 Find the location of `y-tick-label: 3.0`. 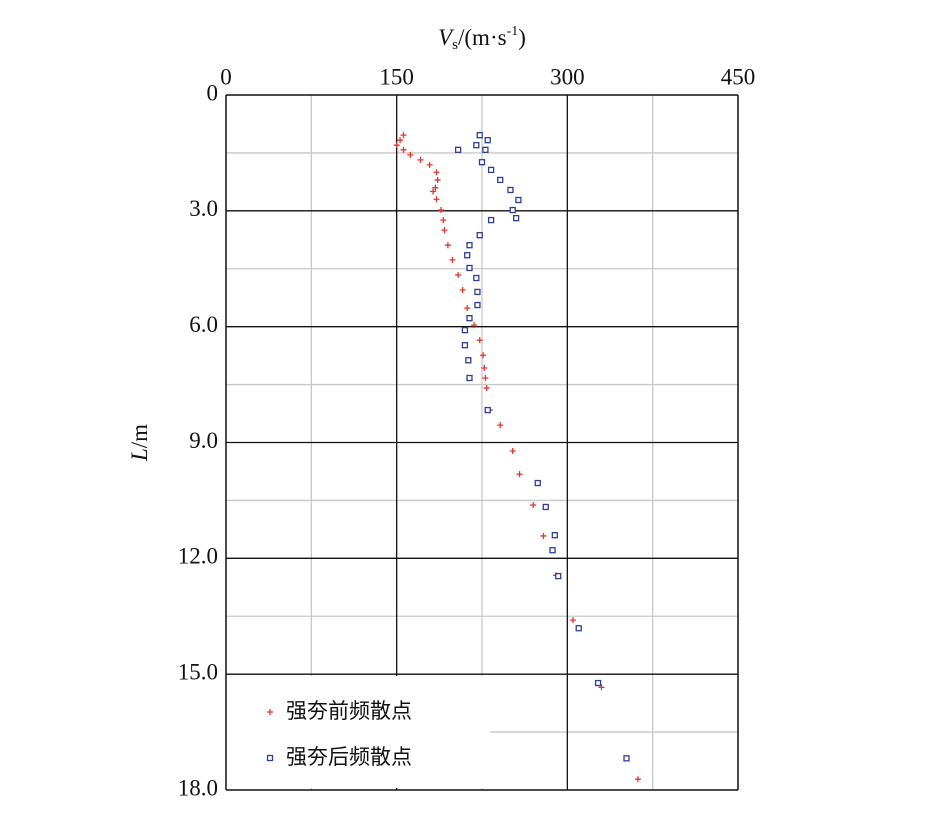

y-tick-label: 3.0 is located at coordinates (203, 208).